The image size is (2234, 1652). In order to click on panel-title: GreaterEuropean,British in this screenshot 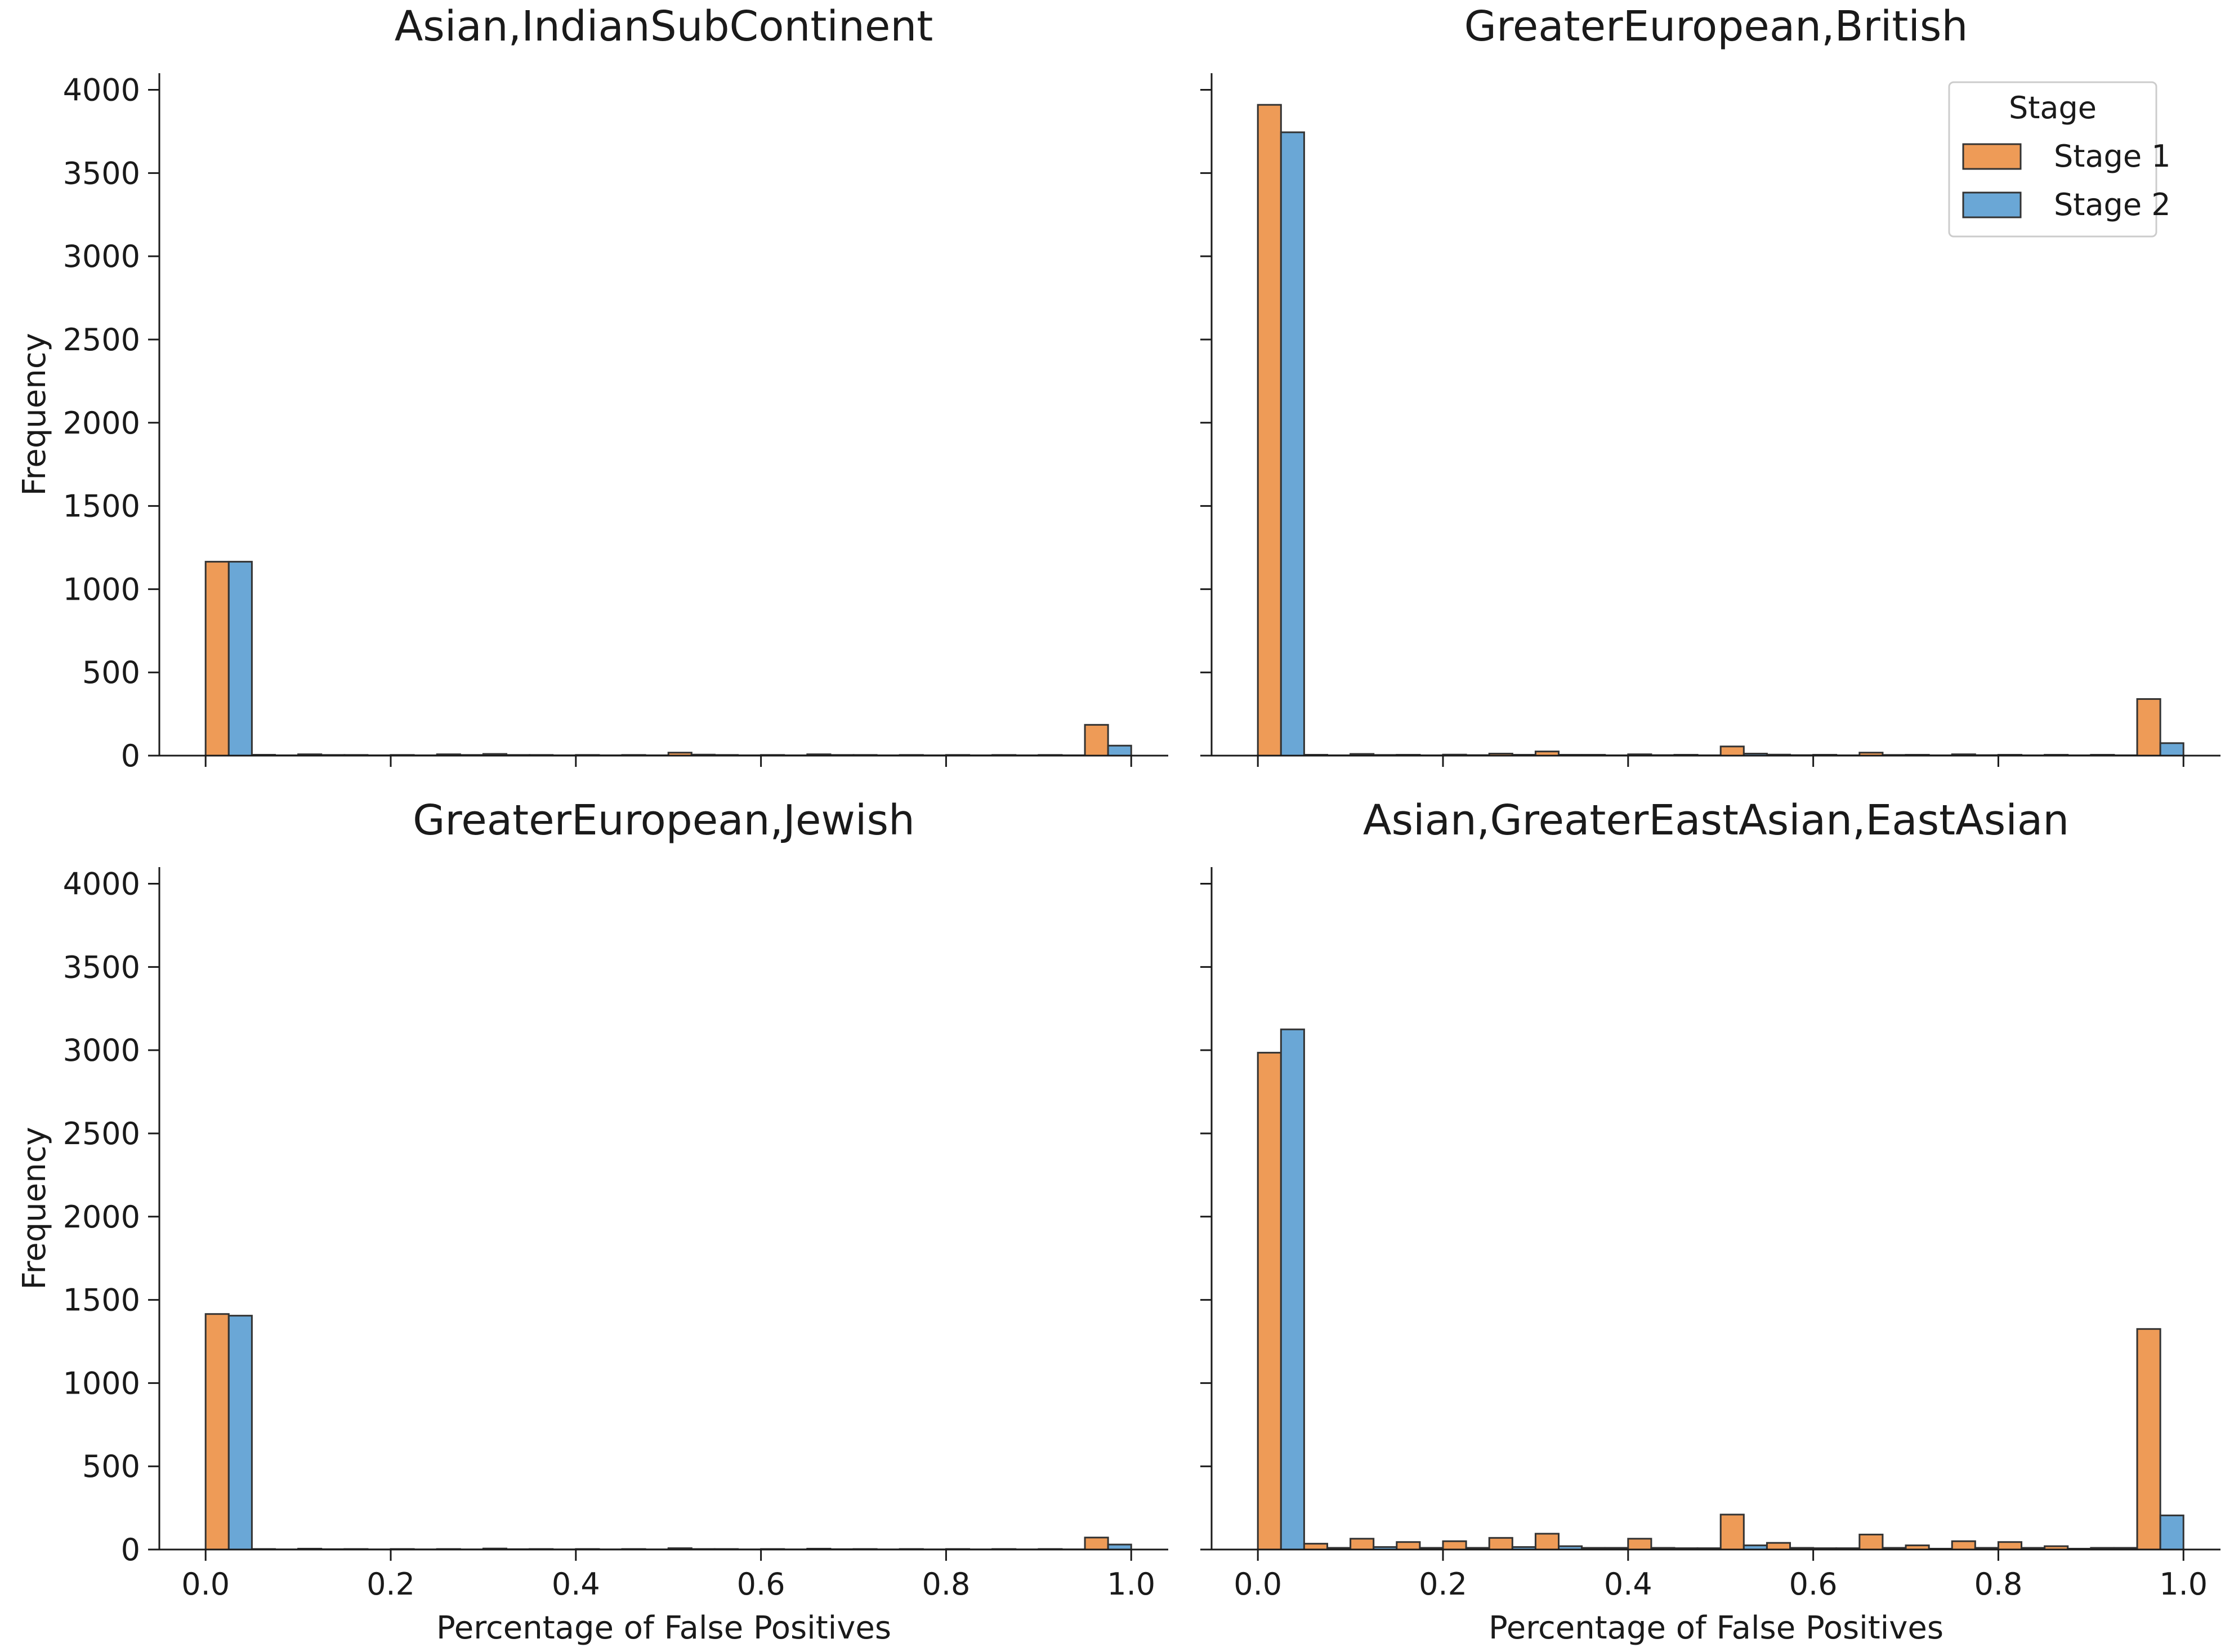, I will do `click(1716, 26)`.